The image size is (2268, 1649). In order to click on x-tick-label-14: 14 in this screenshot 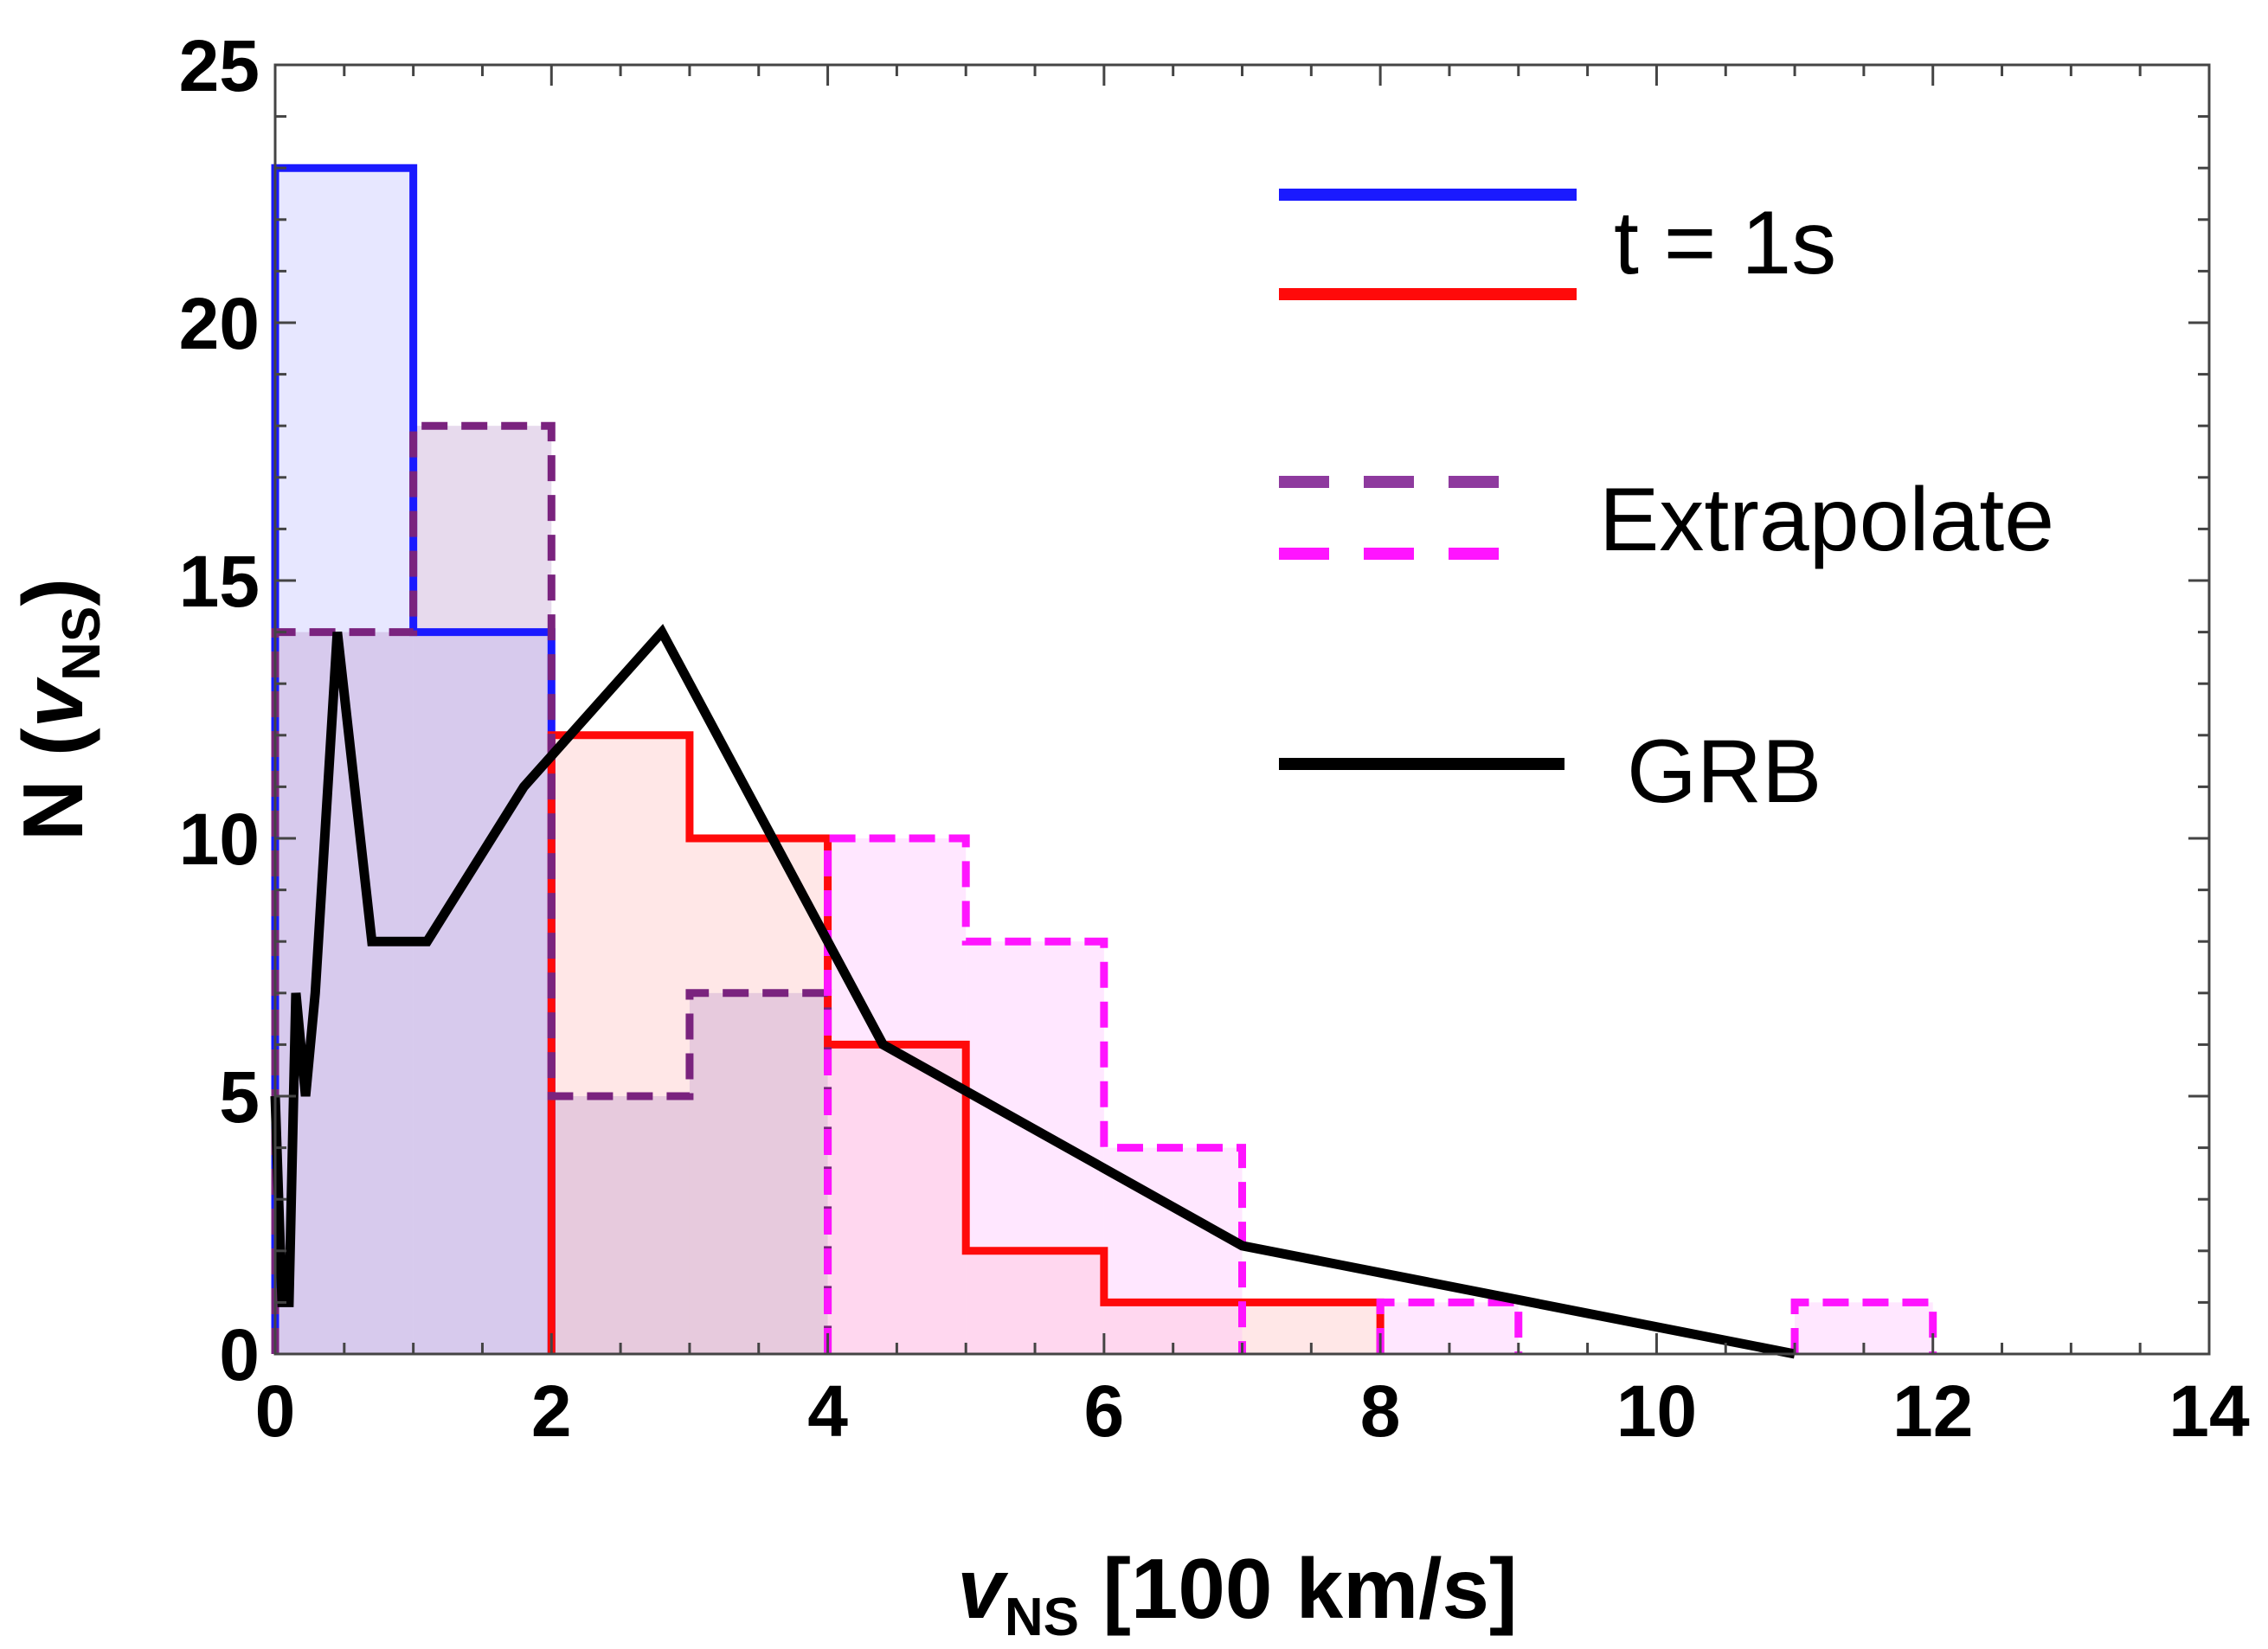, I will do `click(2209, 1411)`.